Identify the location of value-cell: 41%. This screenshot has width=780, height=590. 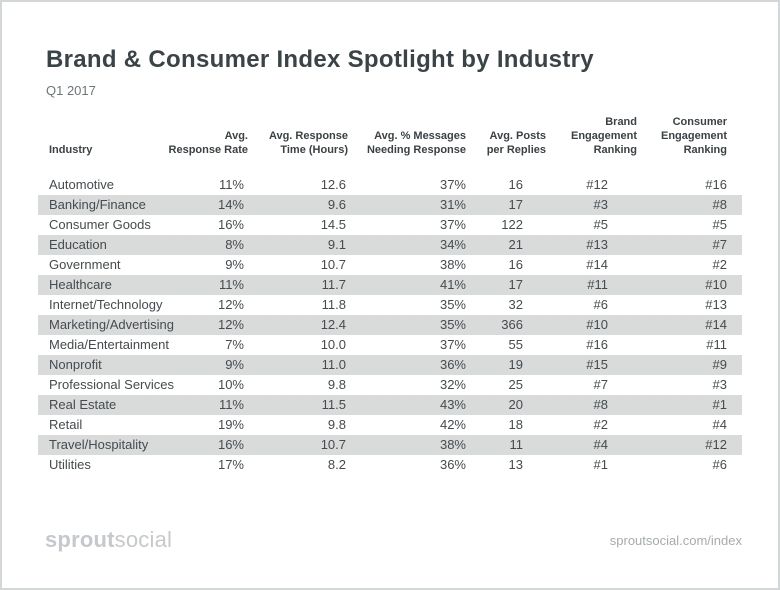
(452, 284).